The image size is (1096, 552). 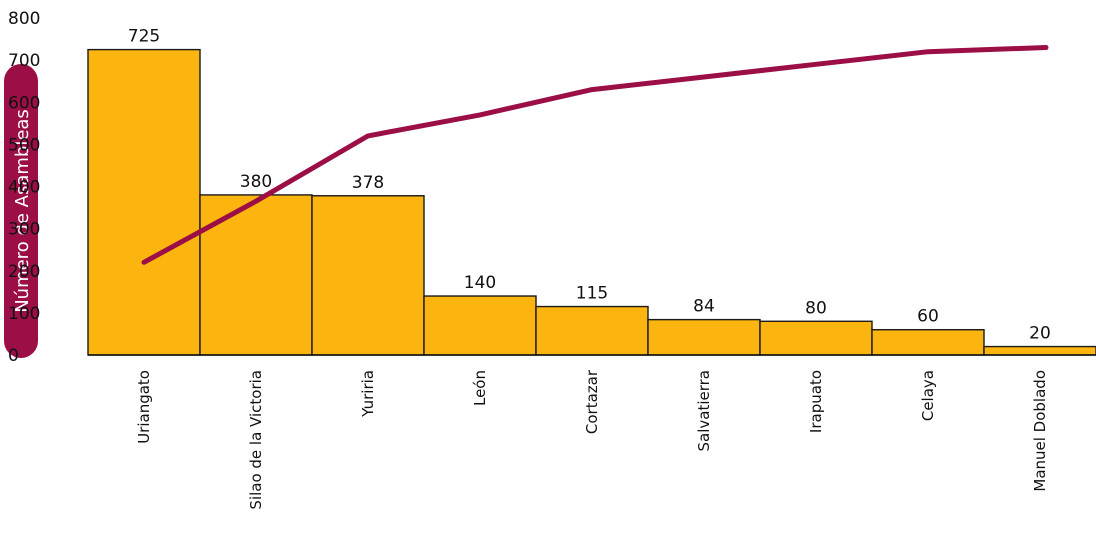 What do you see at coordinates (24, 314) in the screenshot?
I see `y-tick-label: 100` at bounding box center [24, 314].